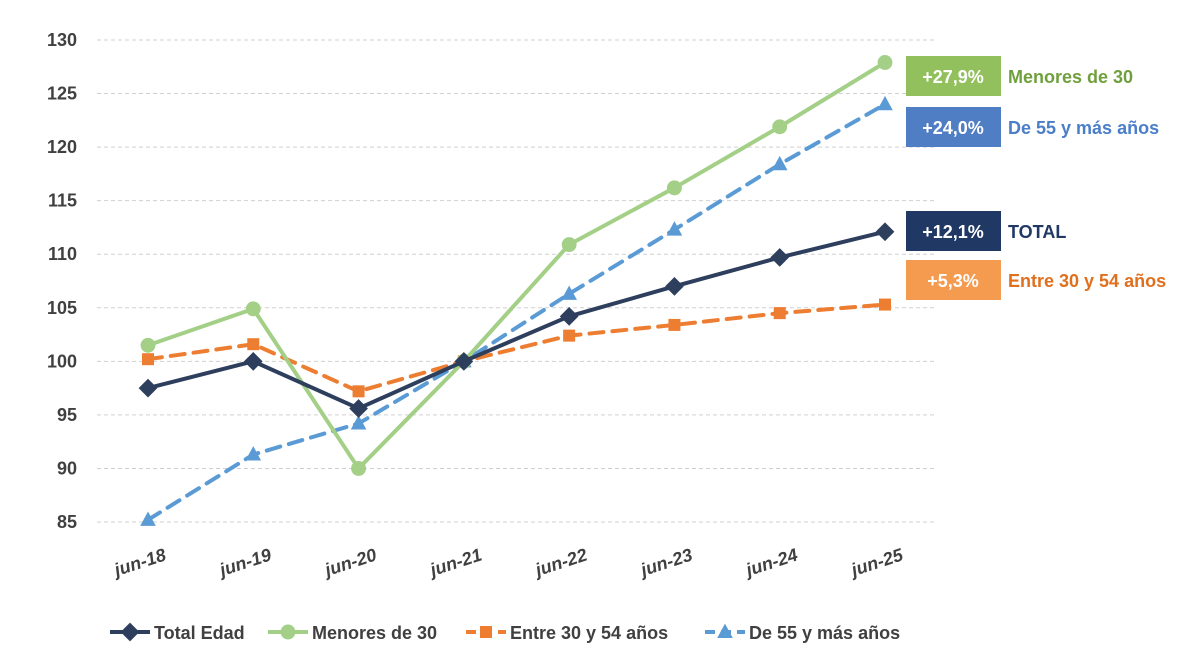 This screenshot has width=1200, height=654. I want to click on y-tick-label: 130, so click(62, 40).